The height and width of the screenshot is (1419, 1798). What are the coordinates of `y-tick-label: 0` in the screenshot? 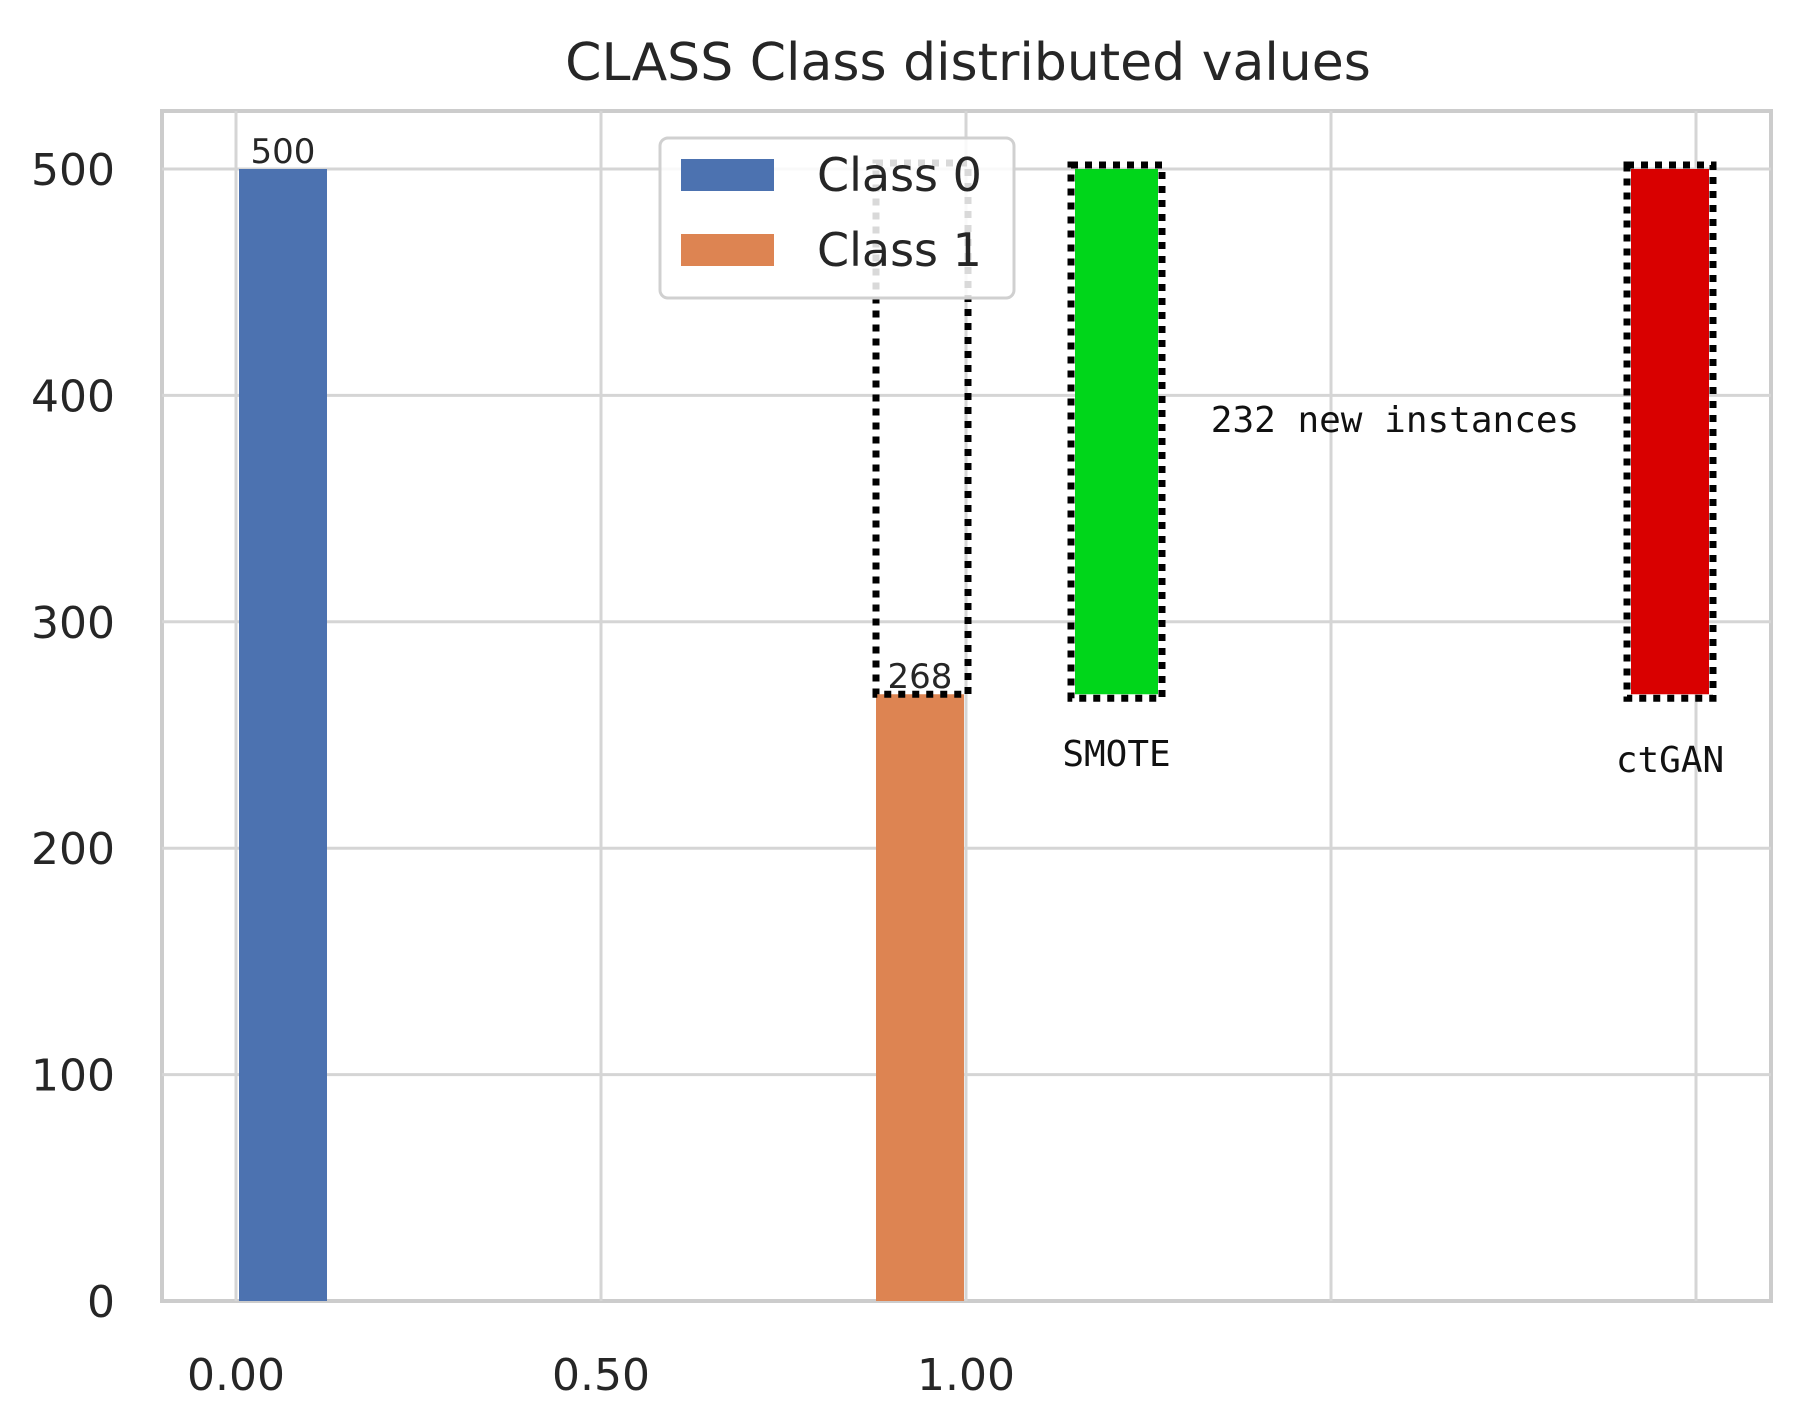 It's located at (101, 1302).